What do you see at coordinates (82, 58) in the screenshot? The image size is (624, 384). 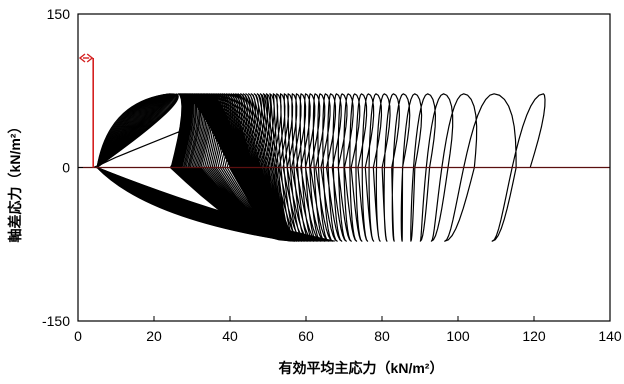 I see `annotation-arrowhead-left` at bounding box center [82, 58].